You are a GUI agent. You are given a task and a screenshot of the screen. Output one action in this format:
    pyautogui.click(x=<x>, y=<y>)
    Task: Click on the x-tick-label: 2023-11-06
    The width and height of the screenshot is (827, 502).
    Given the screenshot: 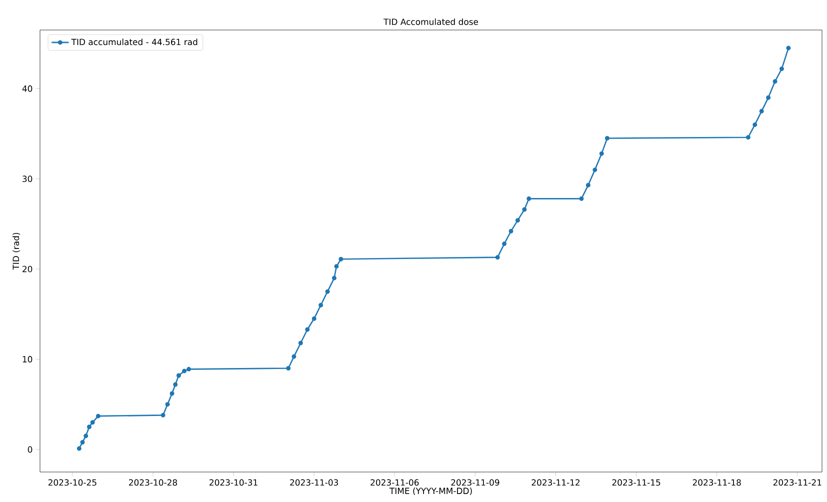 What is the action you would take?
    pyautogui.click(x=394, y=482)
    